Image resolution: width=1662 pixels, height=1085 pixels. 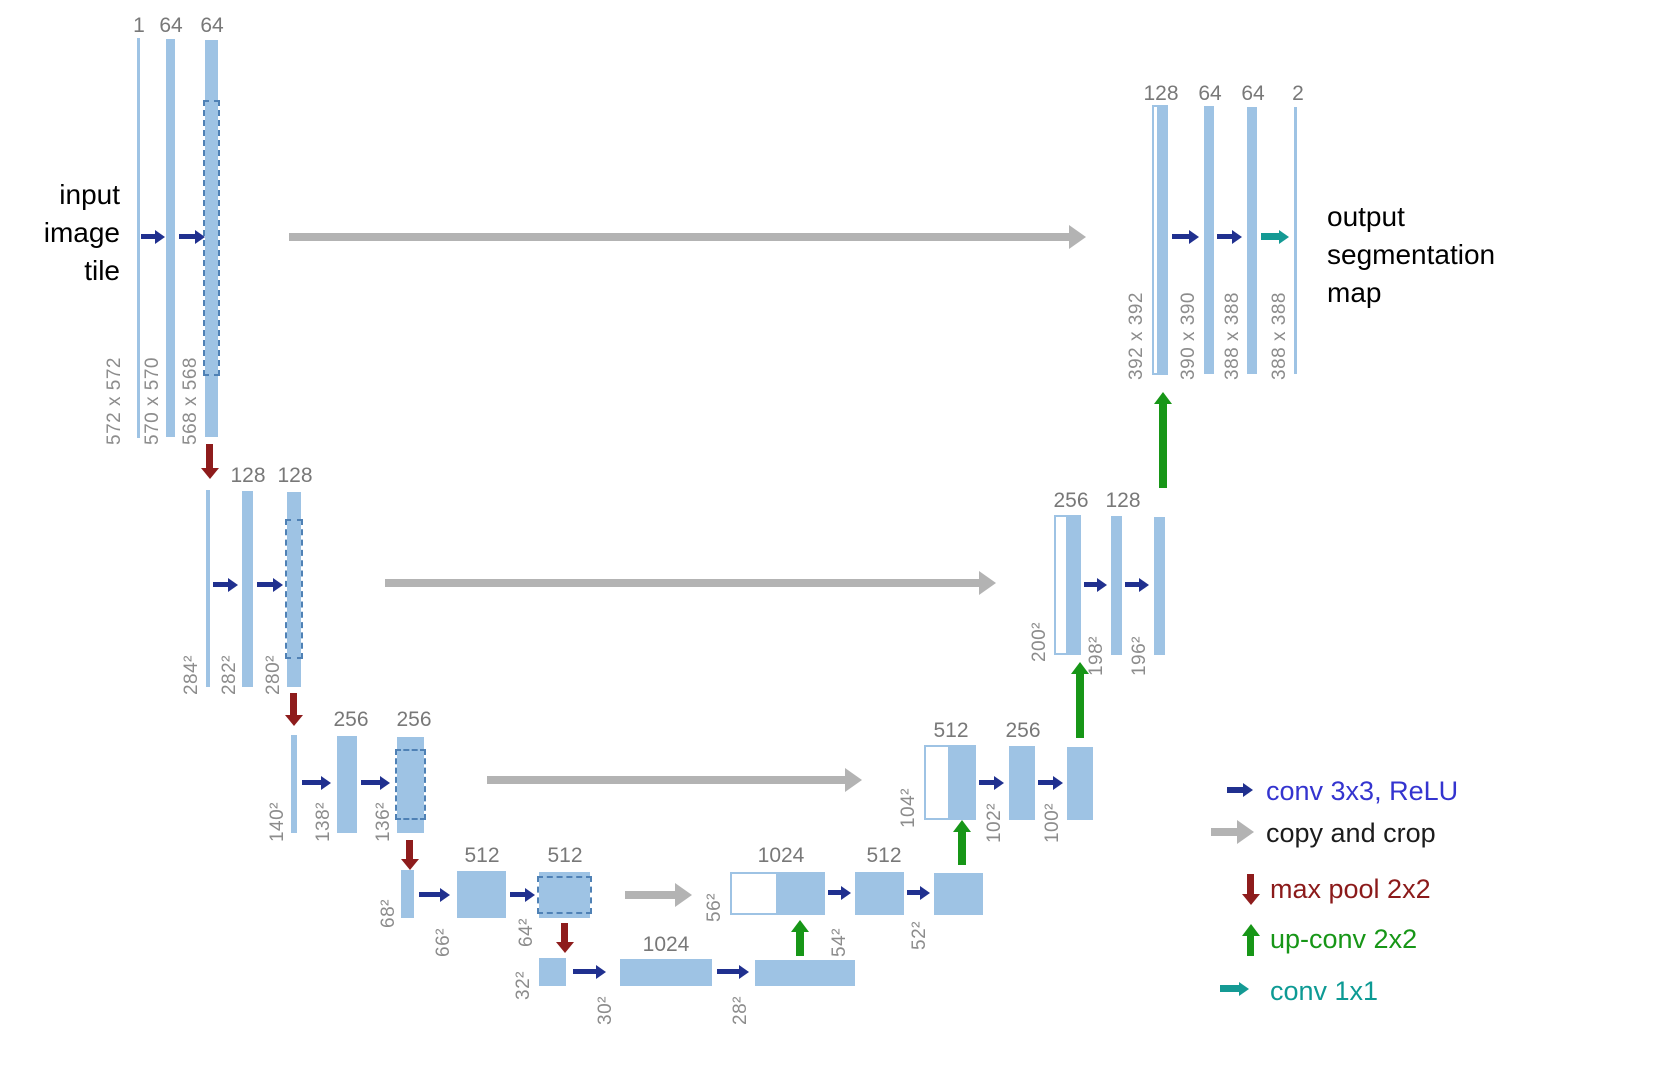 I want to click on output-segmentation-map-label: output segmentation map, so click(x=1411, y=255).